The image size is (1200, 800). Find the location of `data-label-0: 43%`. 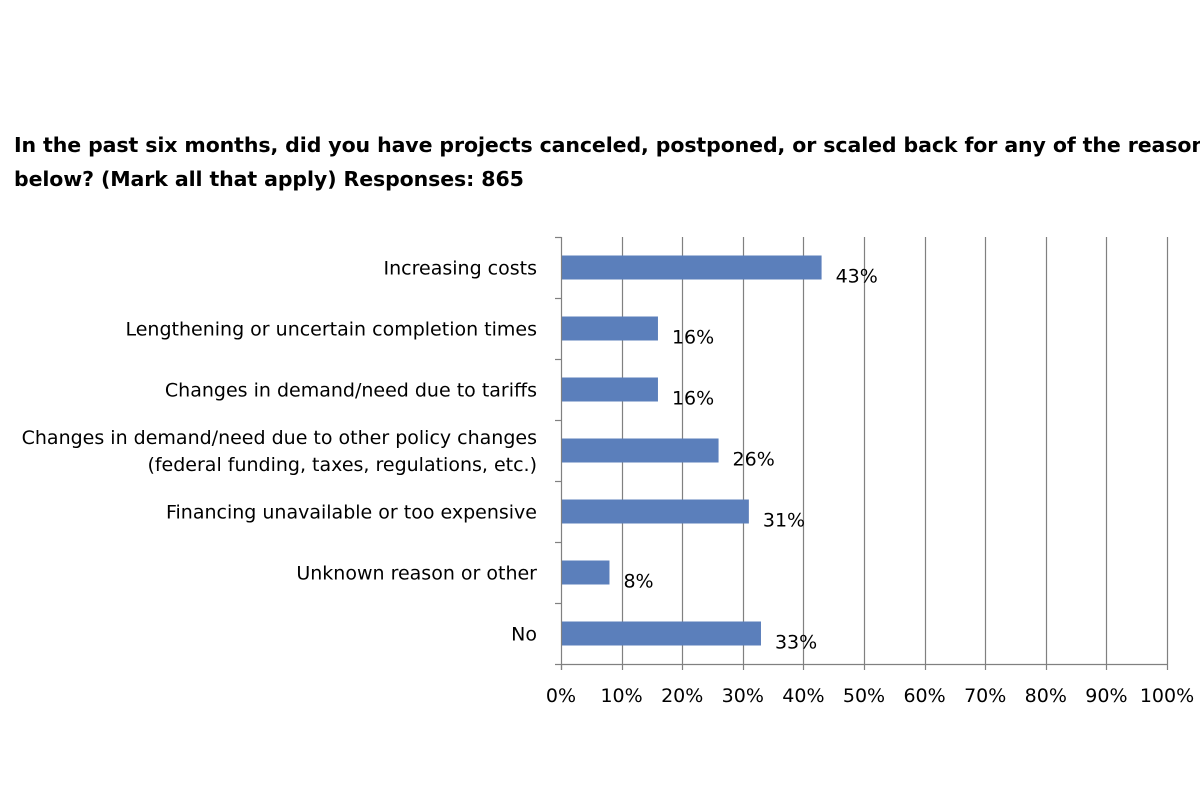

data-label-0: 43% is located at coordinates (857, 277).